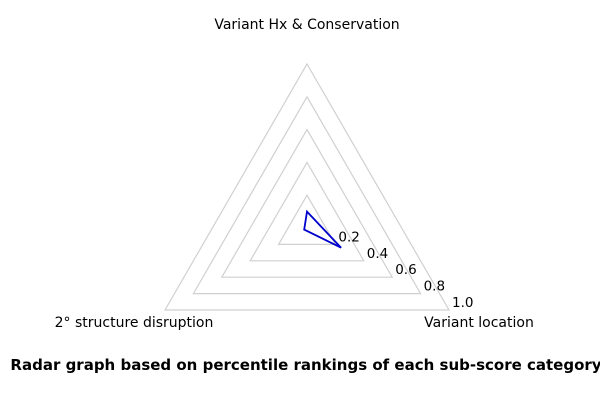 The image size is (600, 400). What do you see at coordinates (462, 303) in the screenshot?
I see `radial-tick-label: 1.0` at bounding box center [462, 303].